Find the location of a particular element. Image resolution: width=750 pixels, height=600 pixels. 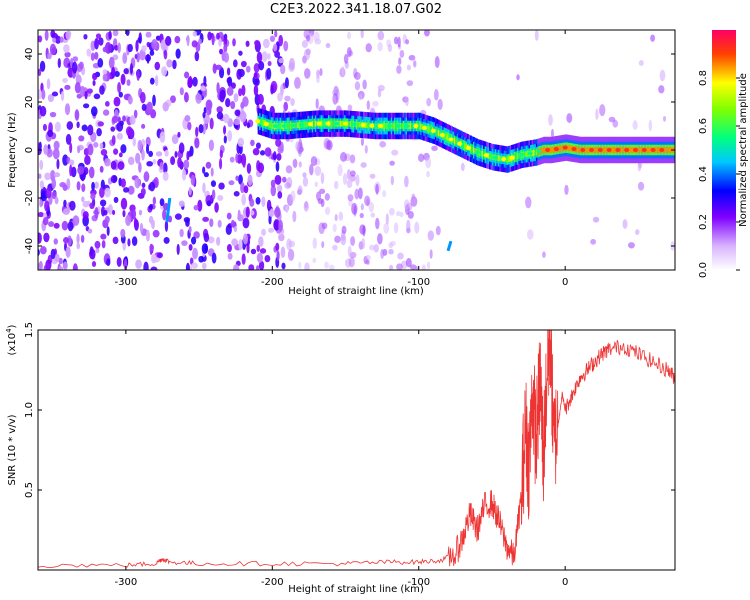

colorbar-tick-label: 0.0 is located at coordinates (703, 270).